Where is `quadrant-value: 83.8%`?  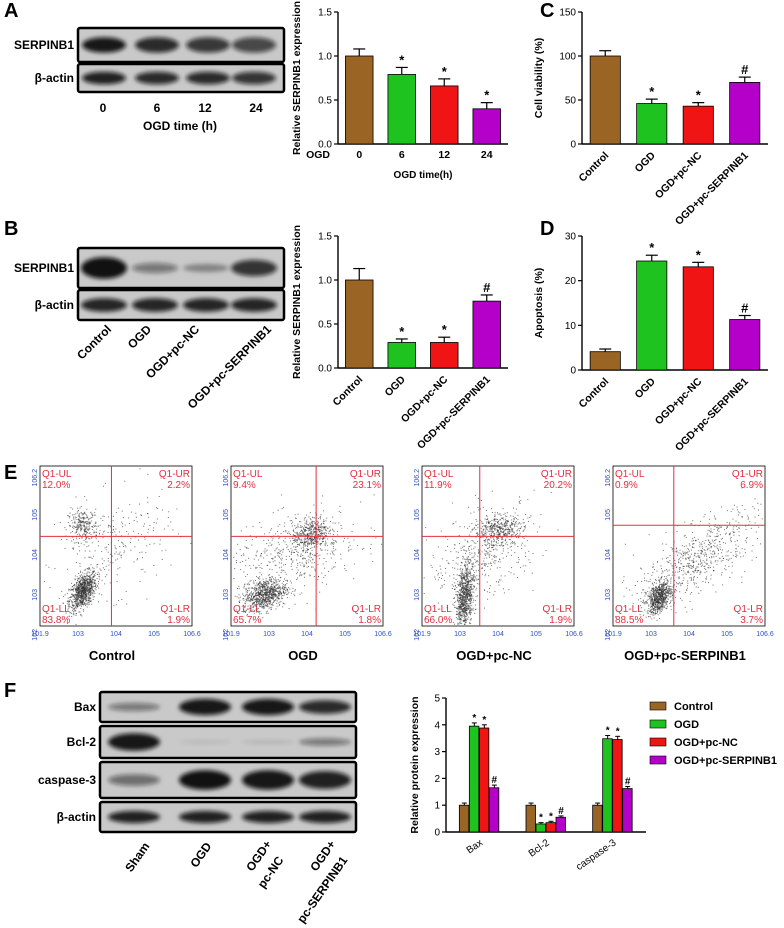 quadrant-value: 83.8% is located at coordinates (56, 620).